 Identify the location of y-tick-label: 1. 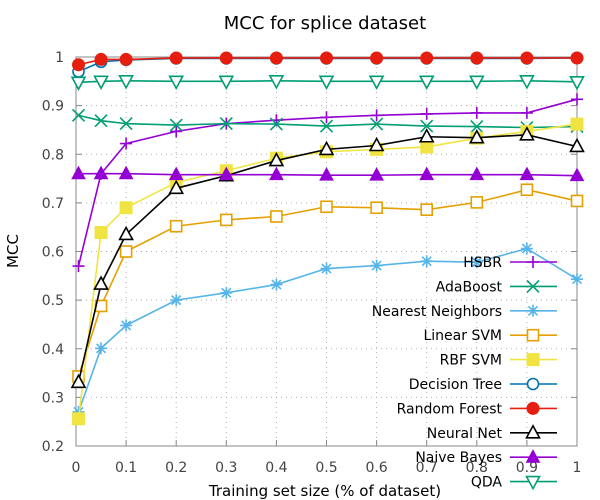
(59, 58).